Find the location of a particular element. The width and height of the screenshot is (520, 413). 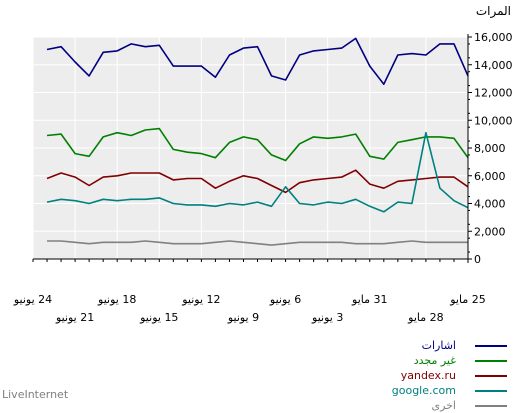

legend-label: اخرى is located at coordinates (443, 405).